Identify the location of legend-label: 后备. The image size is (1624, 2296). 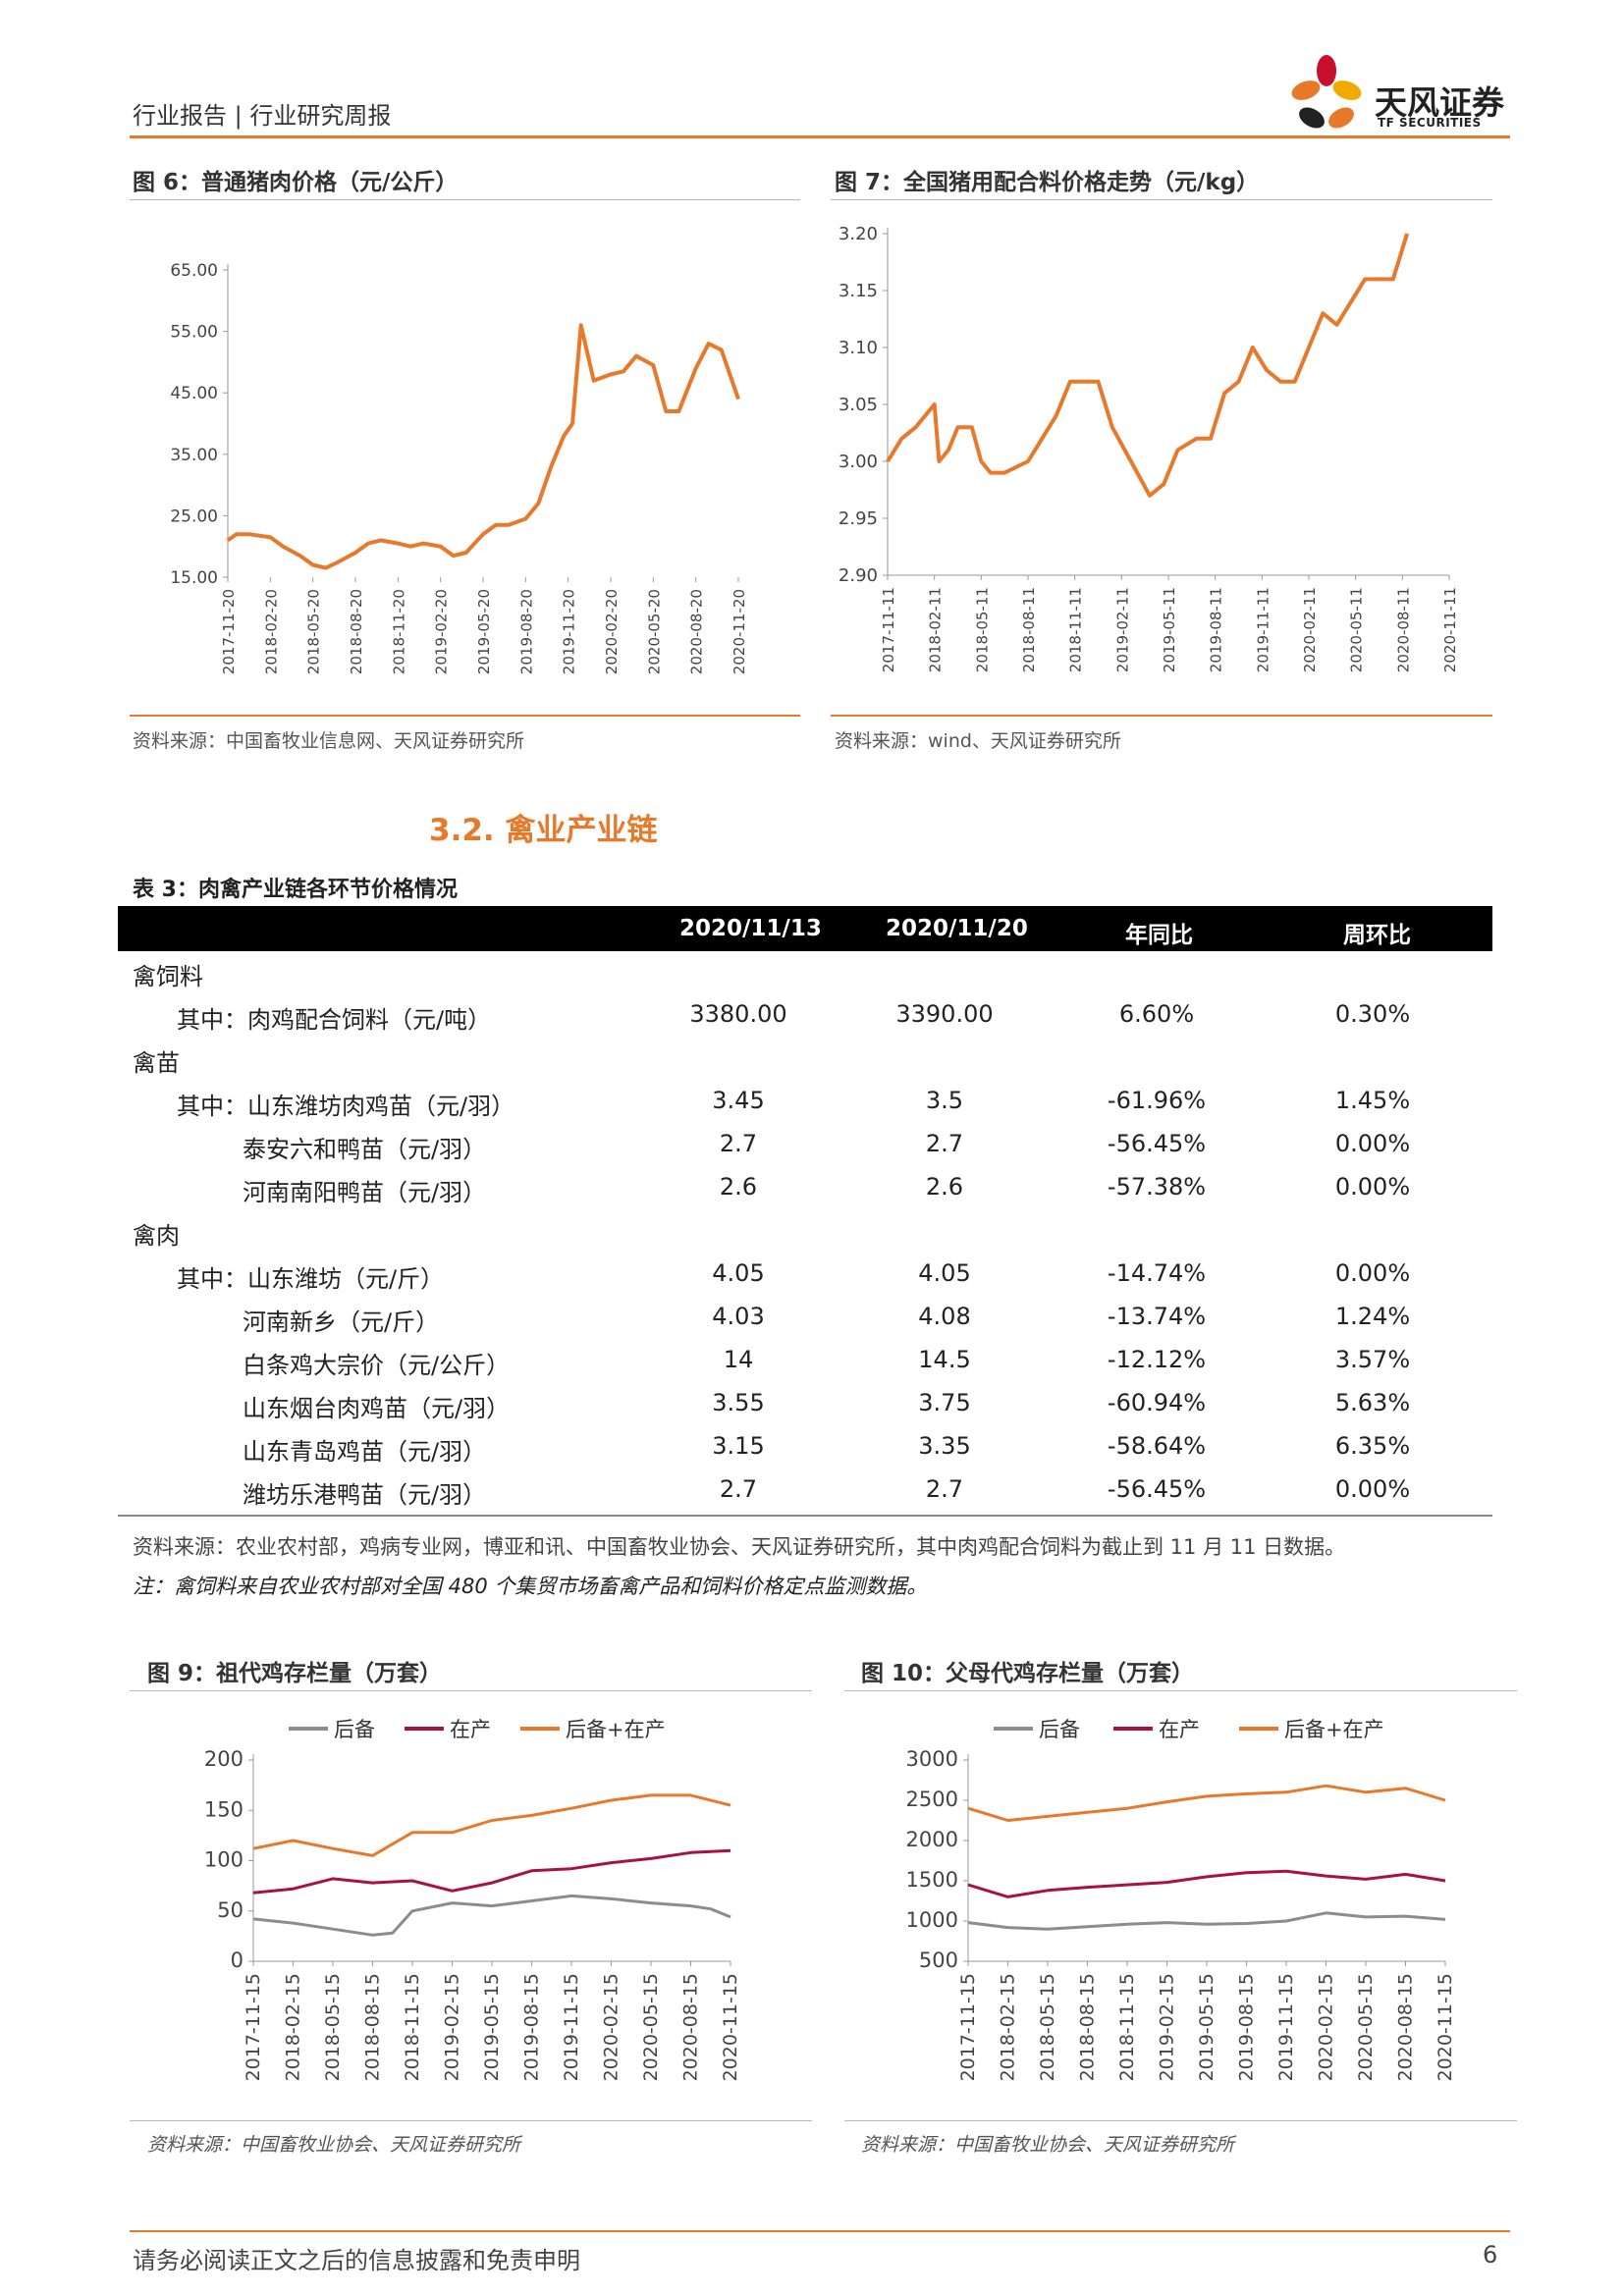
(354, 1729).